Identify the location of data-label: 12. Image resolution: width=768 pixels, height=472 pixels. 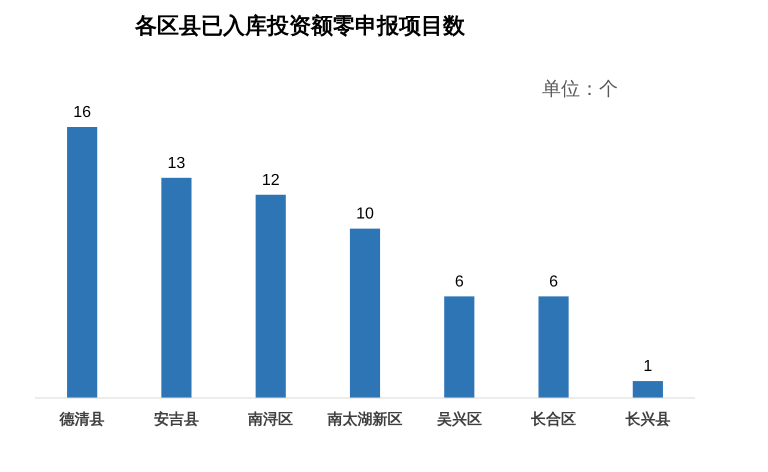
(271, 180).